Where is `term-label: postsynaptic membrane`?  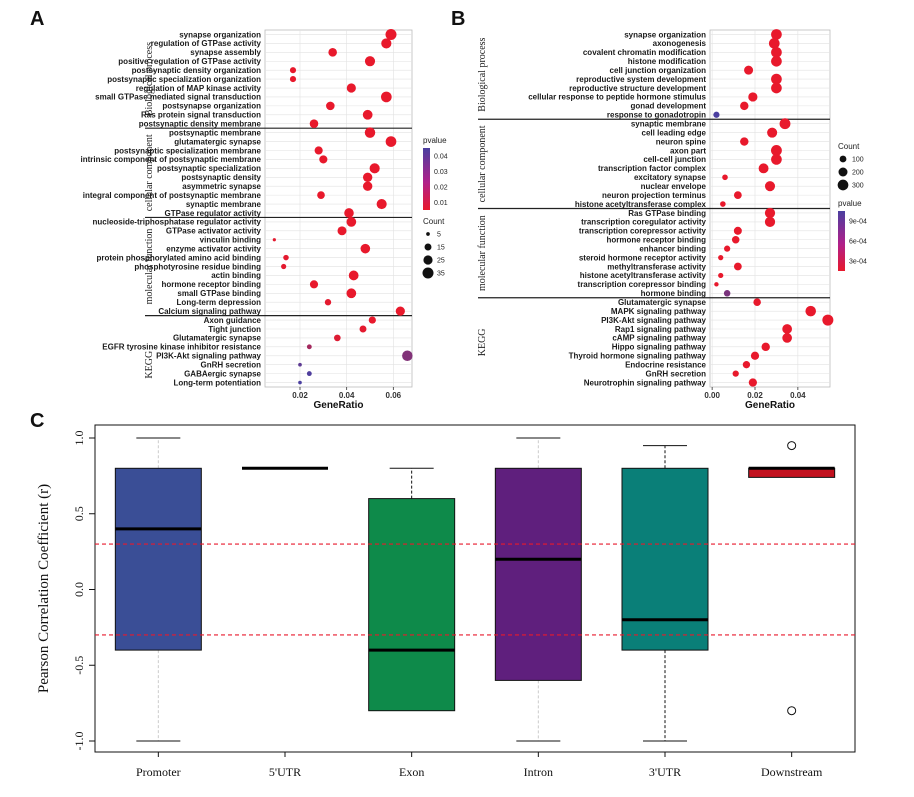
term-label: postsynaptic membrane is located at coordinates (215, 132).